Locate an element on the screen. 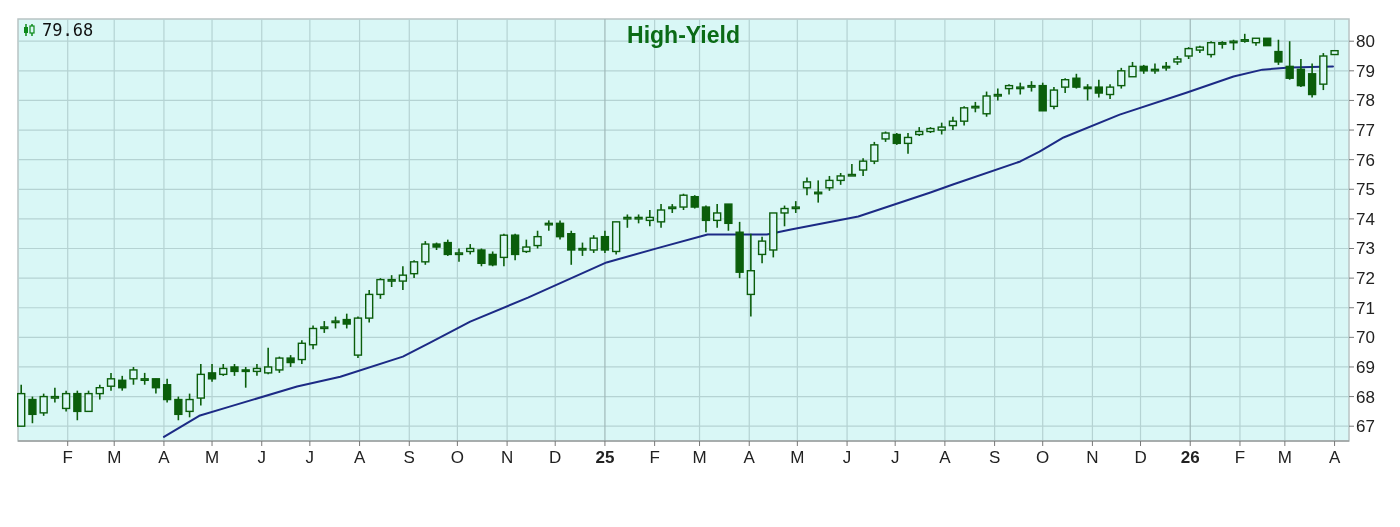  chart-title: High-Yield is located at coordinates (683, 35).